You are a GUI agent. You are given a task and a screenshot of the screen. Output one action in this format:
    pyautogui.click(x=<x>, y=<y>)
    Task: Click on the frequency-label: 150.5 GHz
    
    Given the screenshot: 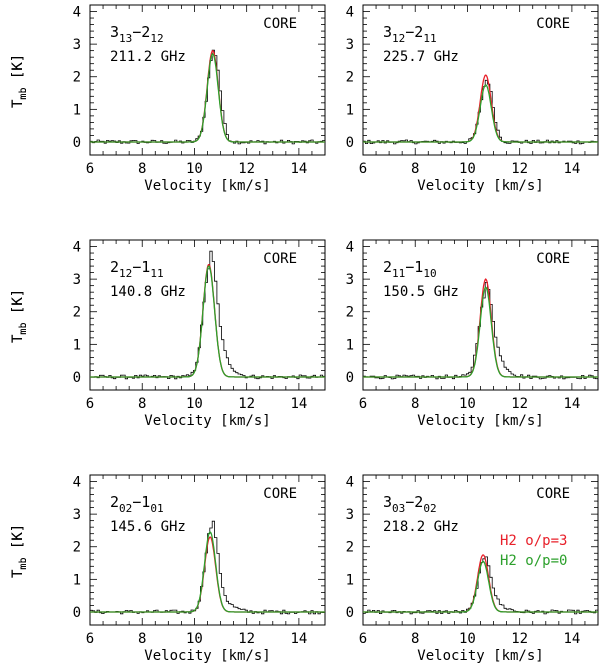 What is the action you would take?
    pyautogui.click(x=421, y=292)
    